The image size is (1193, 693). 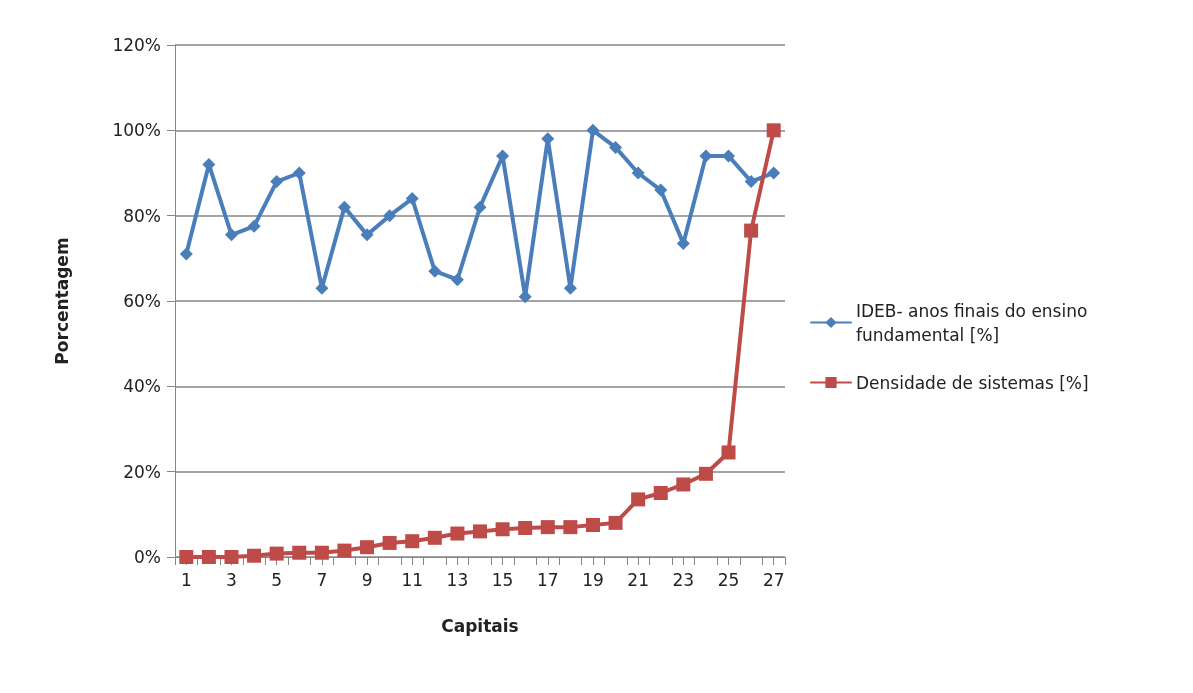 I want to click on y-axis-title: Porcentagem, so click(x=61, y=301).